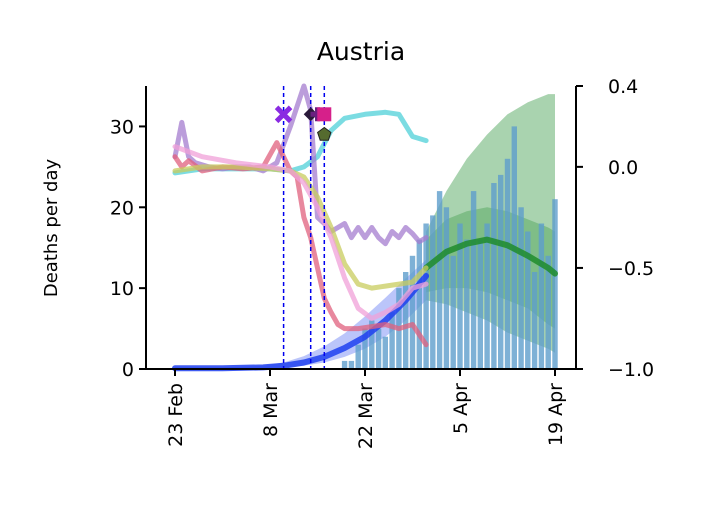 This screenshot has width=708, height=531. What do you see at coordinates (366, 416) in the screenshot?
I see `x-tick-label: 22 Mar` at bounding box center [366, 416].